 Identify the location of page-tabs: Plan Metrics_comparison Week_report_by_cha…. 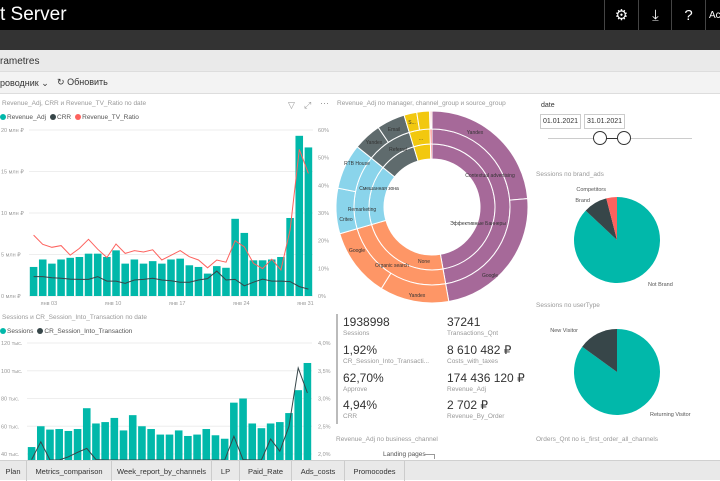
(360, 470).